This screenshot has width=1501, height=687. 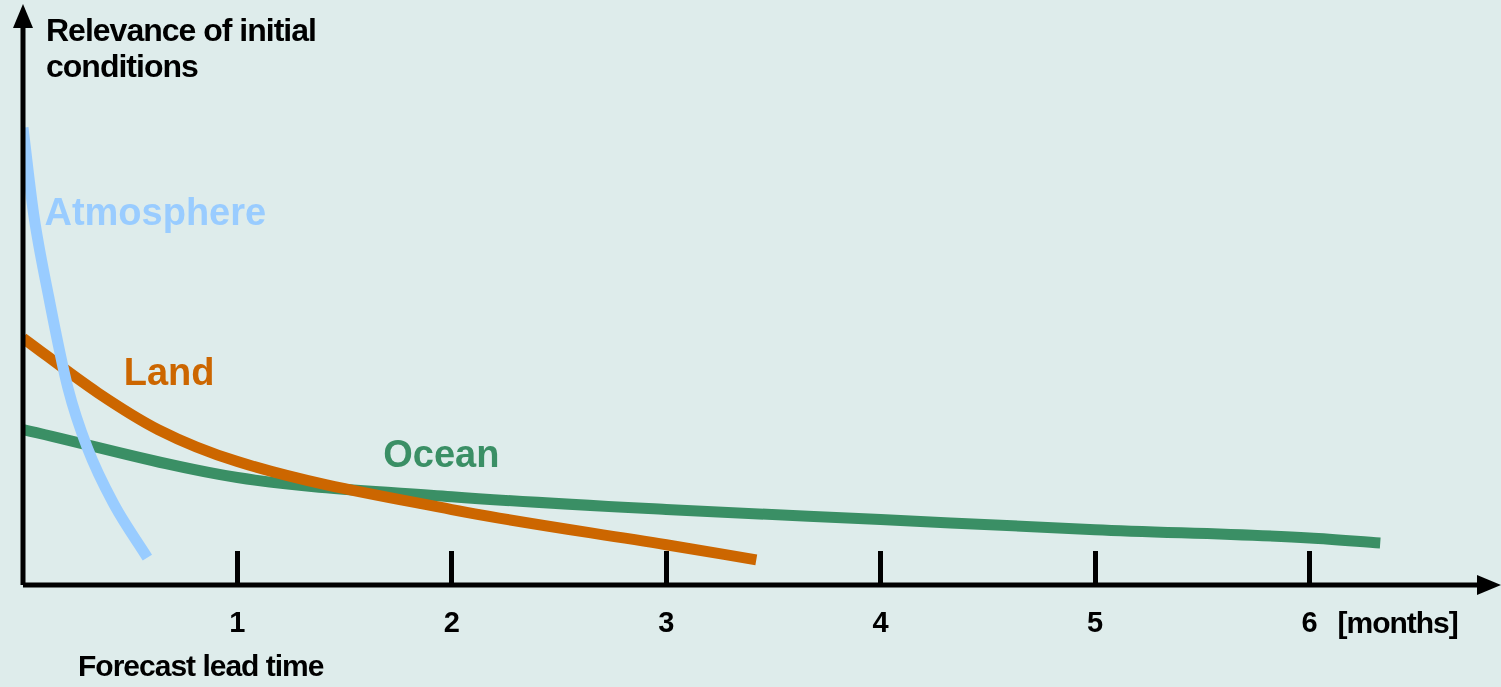 What do you see at coordinates (201, 666) in the screenshot?
I see `x-axis-title: Forecast lead time` at bounding box center [201, 666].